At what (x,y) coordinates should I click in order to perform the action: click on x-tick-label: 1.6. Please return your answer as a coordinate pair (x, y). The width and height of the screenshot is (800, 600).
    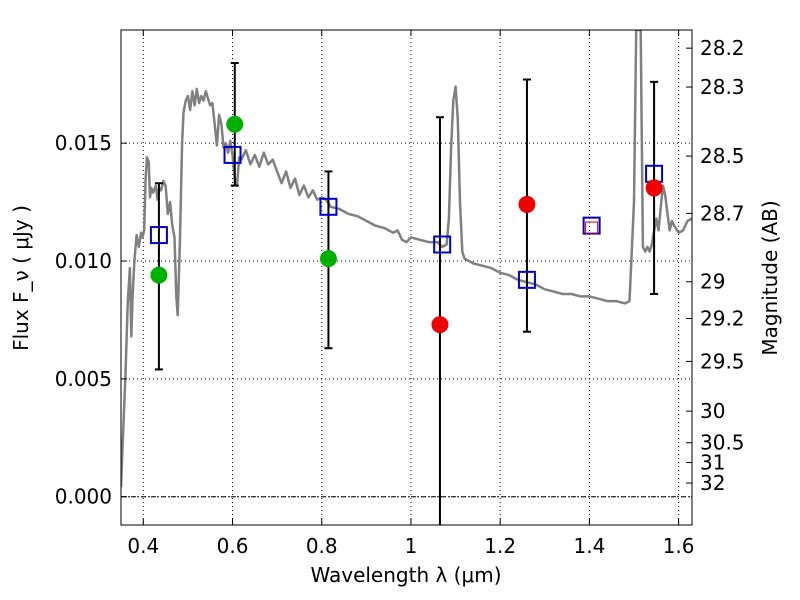
    Looking at the image, I should click on (679, 546).